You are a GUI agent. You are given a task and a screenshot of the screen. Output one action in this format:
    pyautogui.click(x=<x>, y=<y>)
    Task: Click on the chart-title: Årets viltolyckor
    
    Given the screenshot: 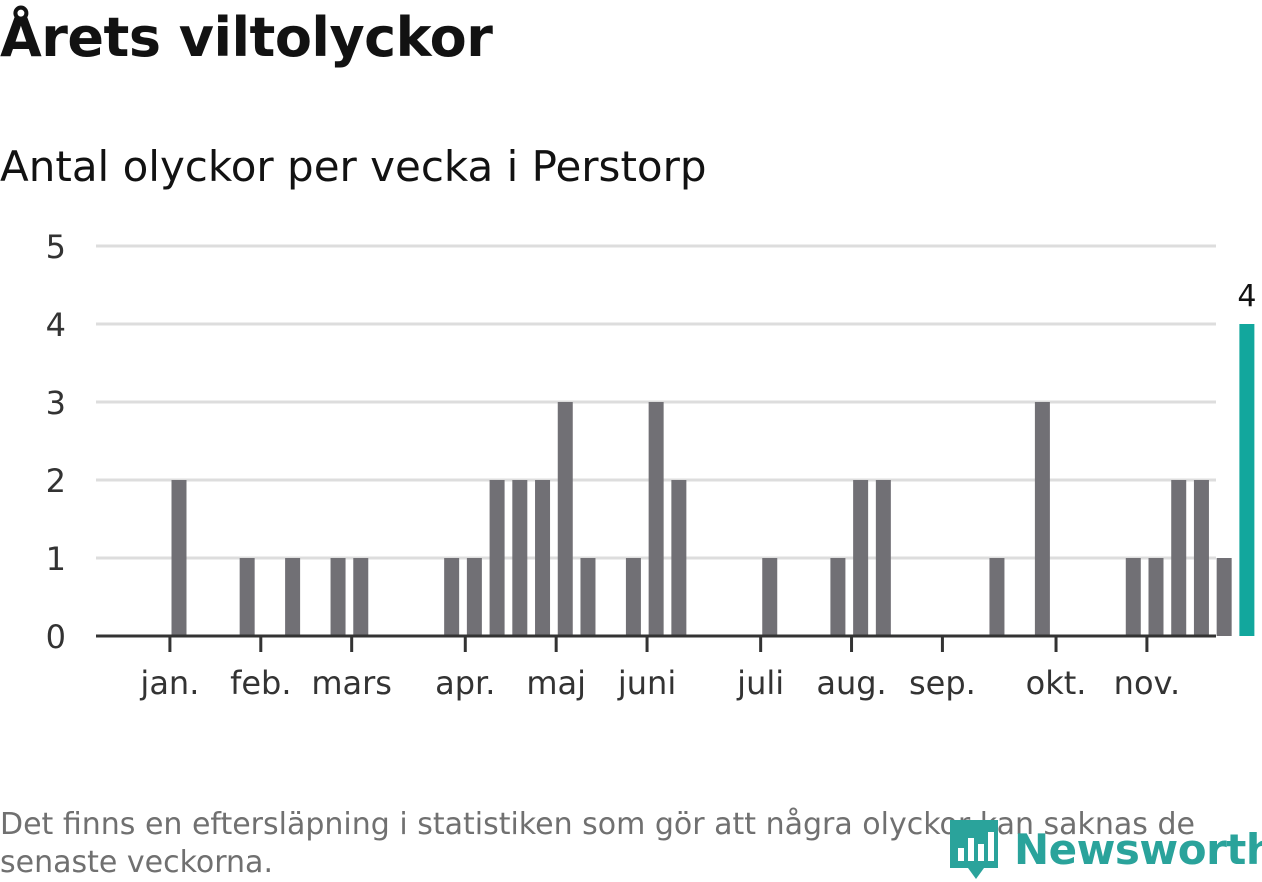 What is the action you would take?
    pyautogui.click(x=246, y=37)
    